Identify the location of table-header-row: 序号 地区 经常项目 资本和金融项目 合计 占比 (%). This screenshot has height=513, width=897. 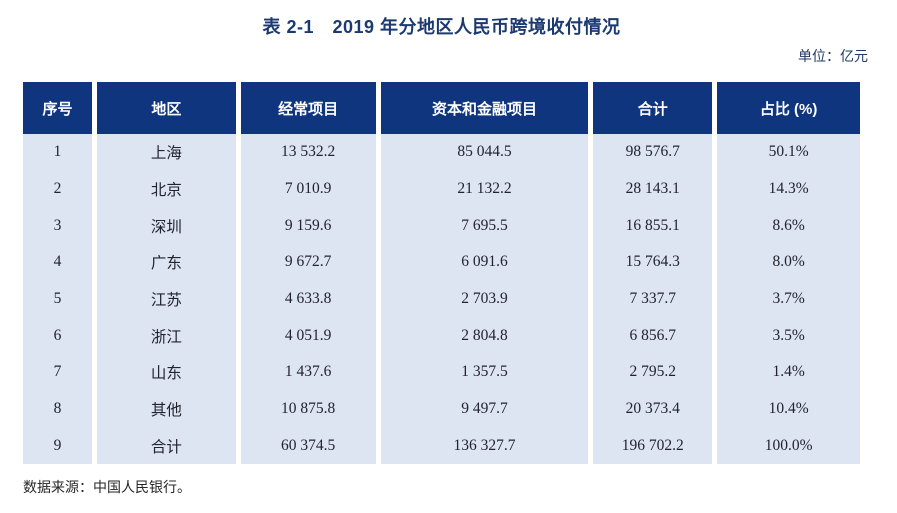
(442, 108).